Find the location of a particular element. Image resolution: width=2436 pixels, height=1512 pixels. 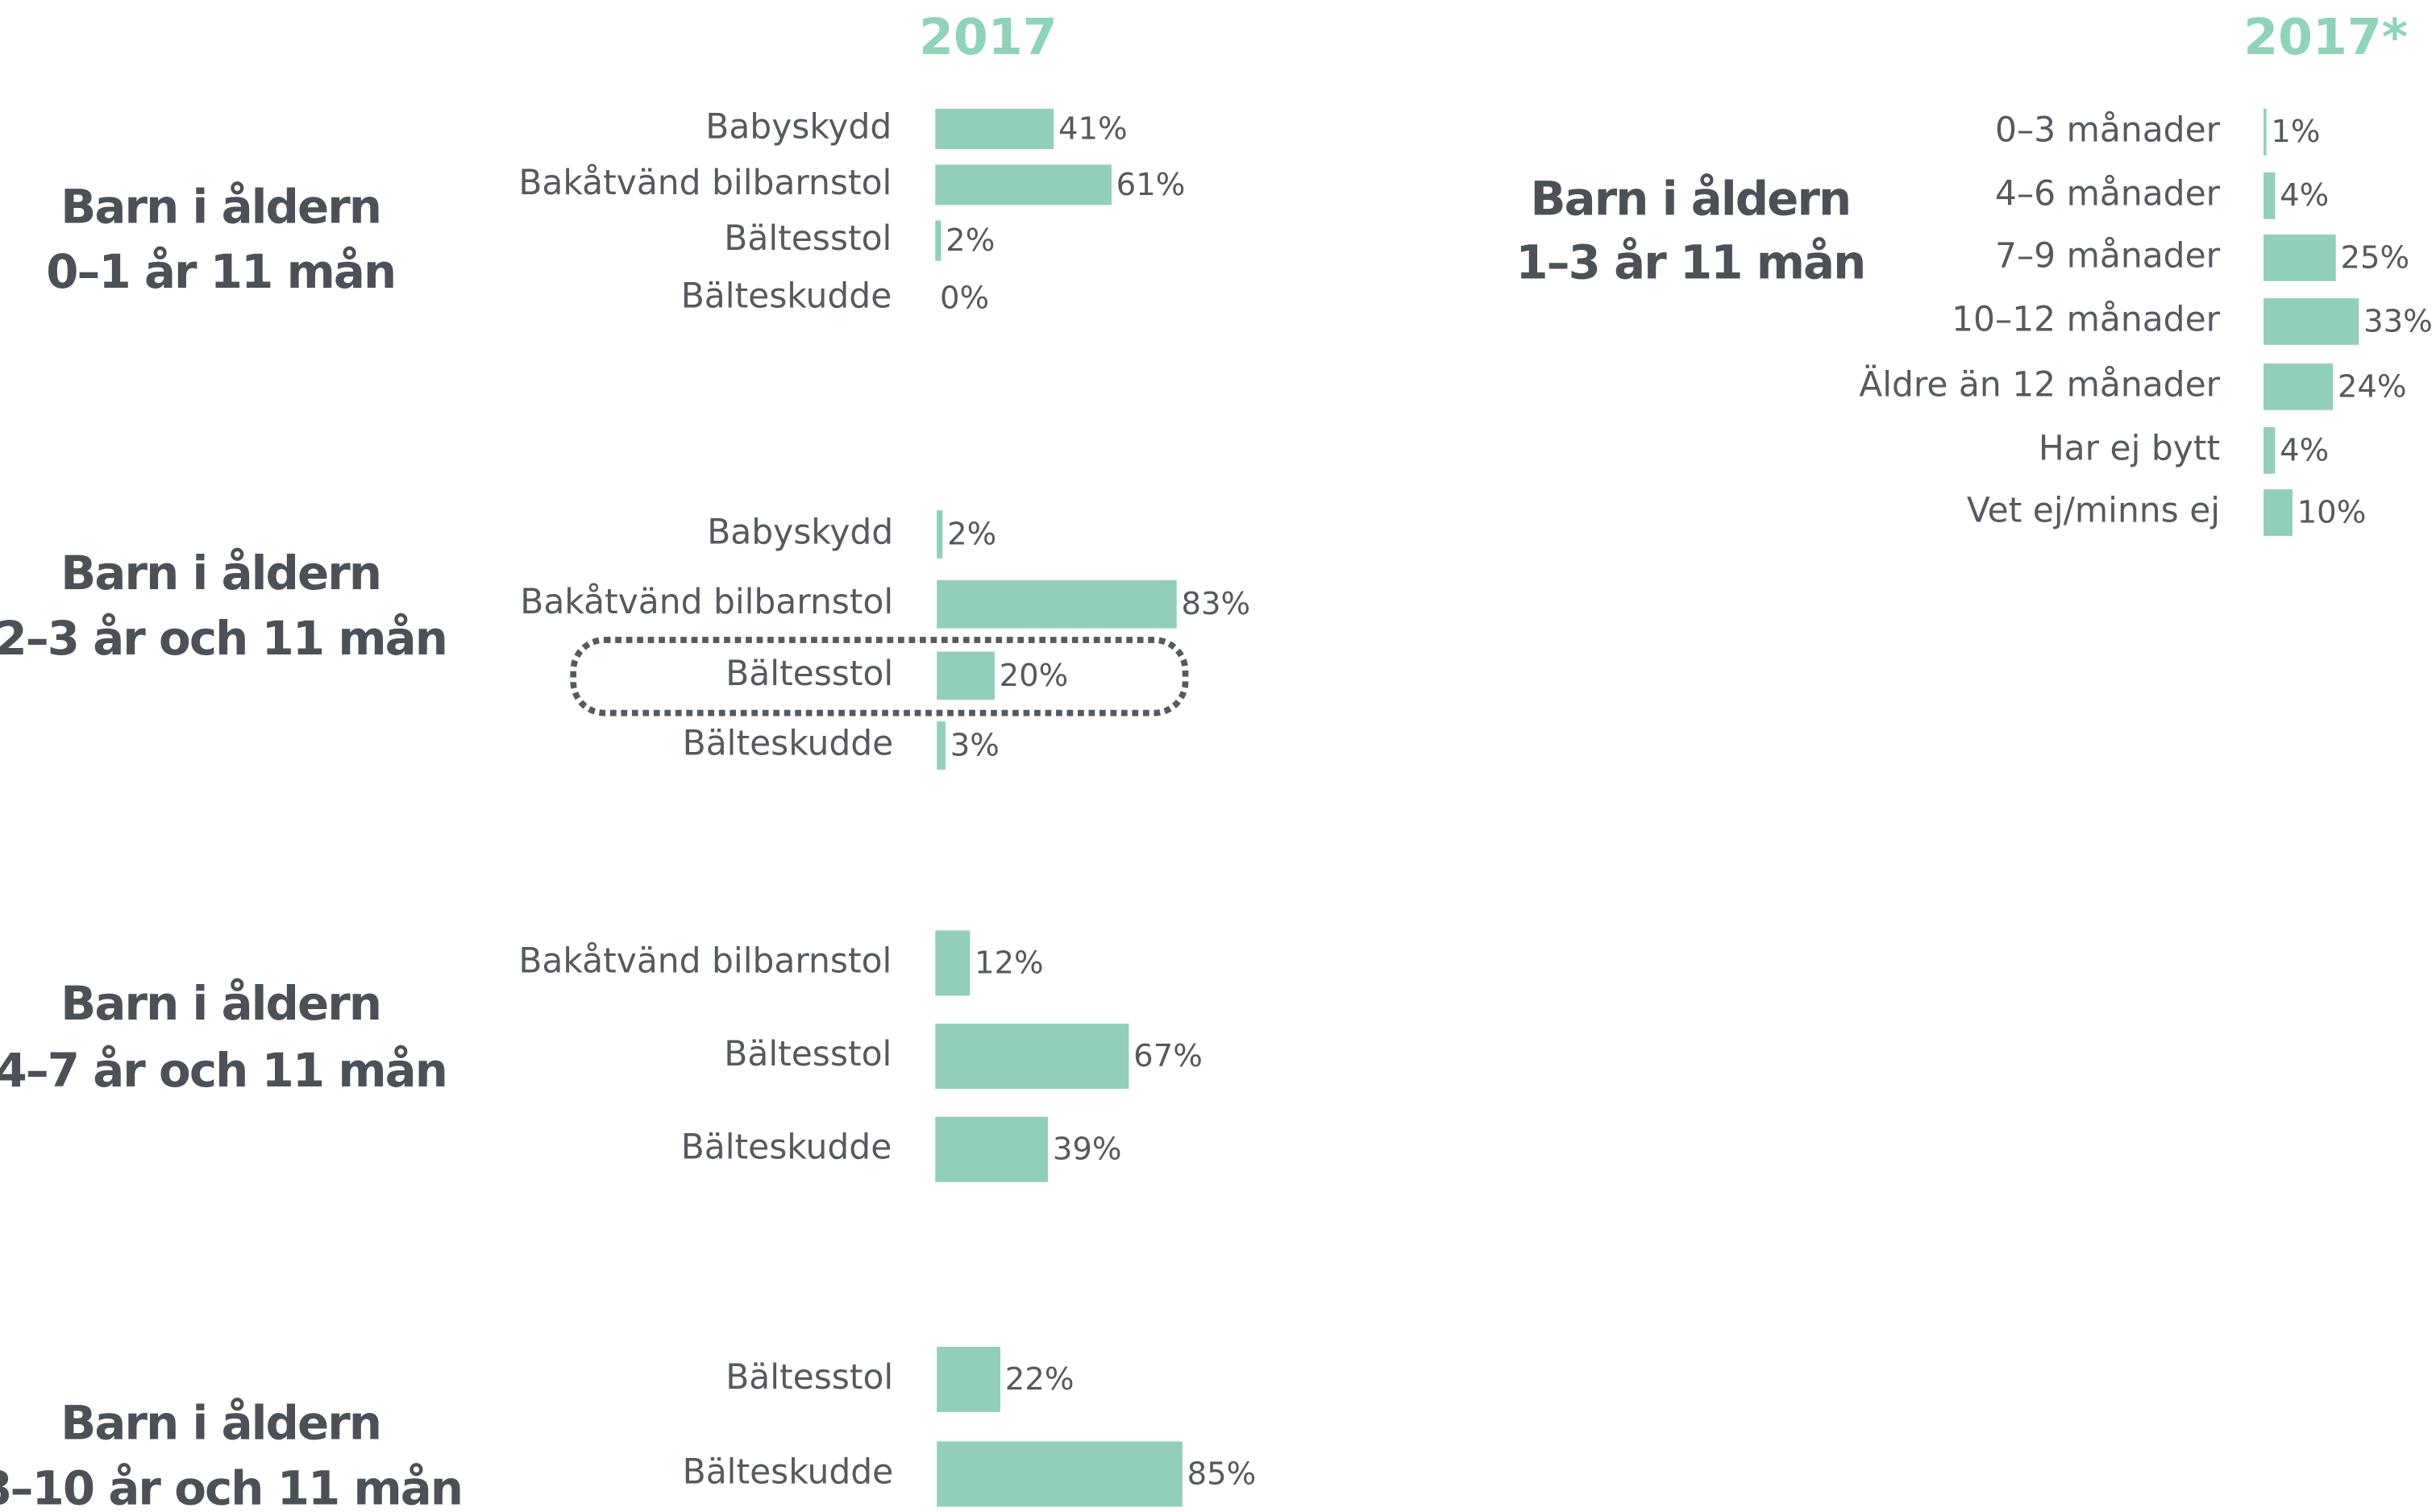

value-label: 10% is located at coordinates (2332, 512).